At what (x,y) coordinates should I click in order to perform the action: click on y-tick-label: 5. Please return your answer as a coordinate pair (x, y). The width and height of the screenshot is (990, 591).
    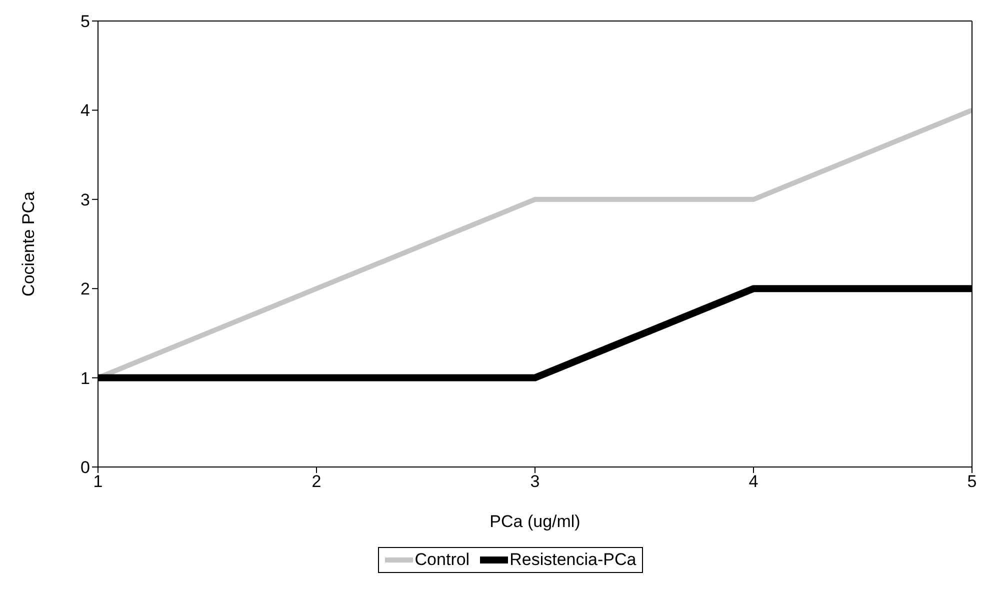
    Looking at the image, I should click on (85, 22).